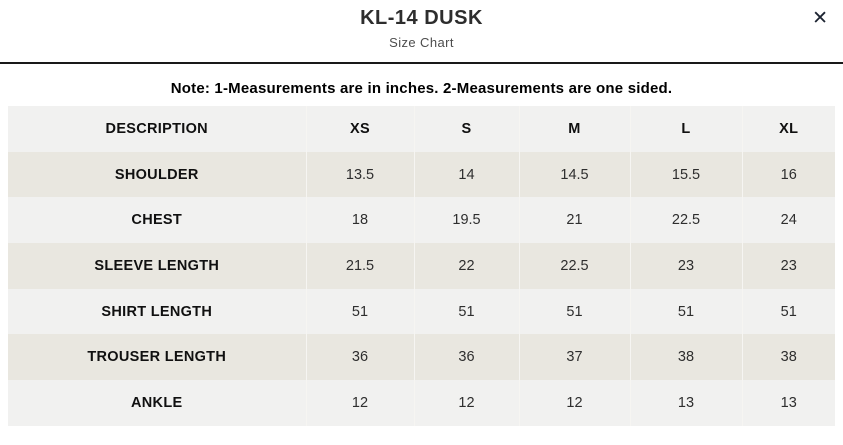 This screenshot has height=445, width=843. Describe the element at coordinates (359, 174) in the screenshot. I see `table-cell: 13.5` at that location.